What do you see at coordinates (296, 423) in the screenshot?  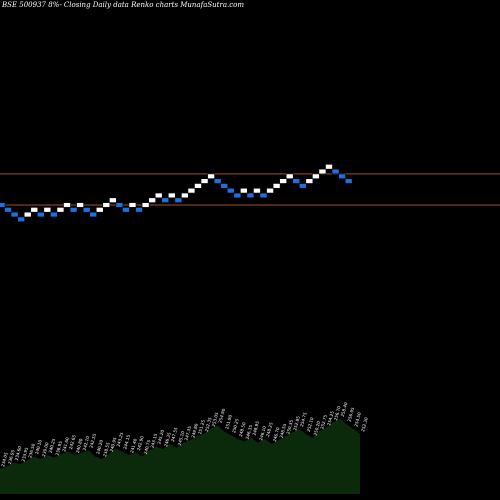 I see `volume-label: 252.85` at bounding box center [296, 423].